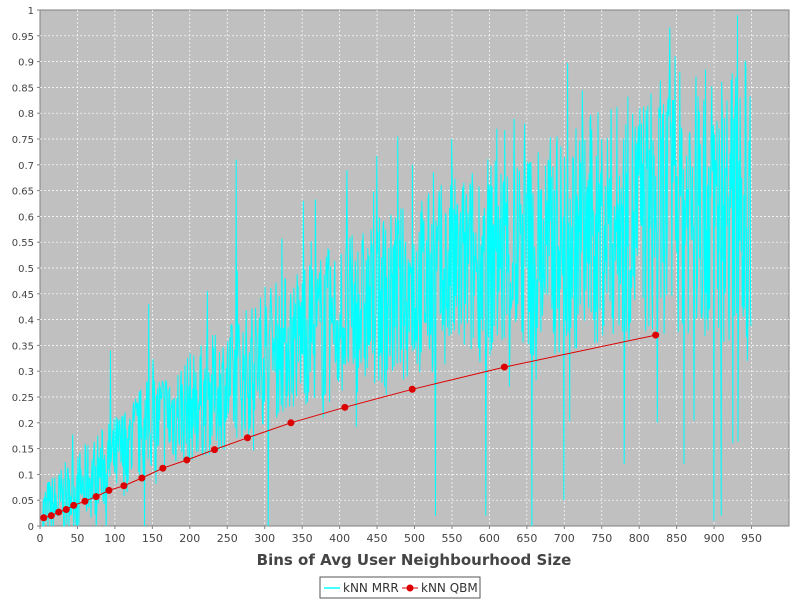 This screenshot has width=800, height=604. Describe the element at coordinates (26, 424) in the screenshot. I see `y-tick-label: 0.2` at that location.